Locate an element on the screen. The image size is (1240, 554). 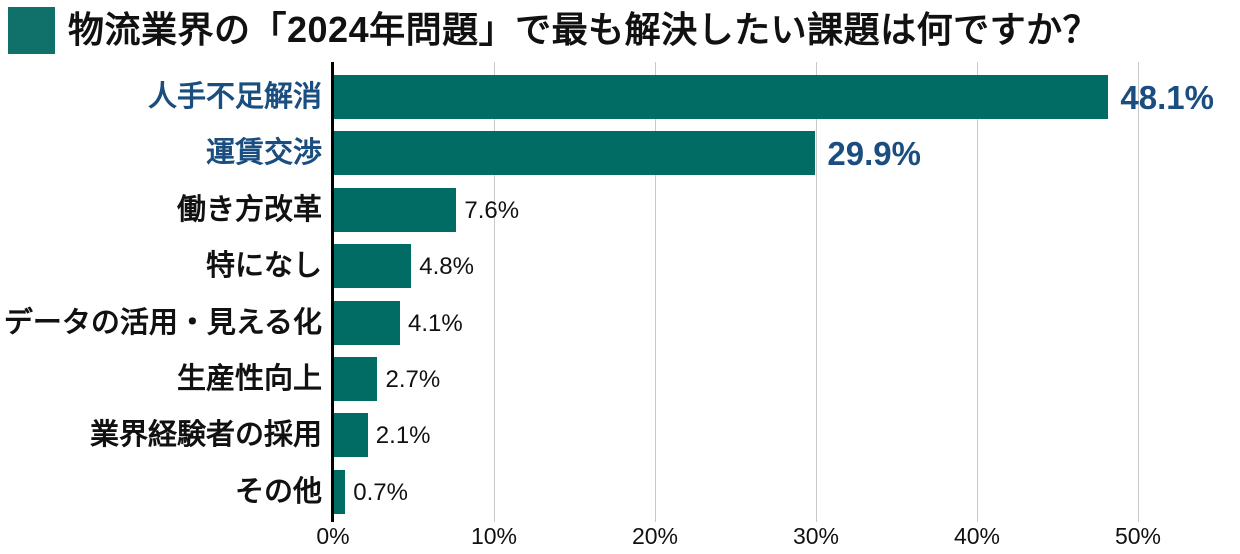
category-label: その他 is located at coordinates (278, 491).